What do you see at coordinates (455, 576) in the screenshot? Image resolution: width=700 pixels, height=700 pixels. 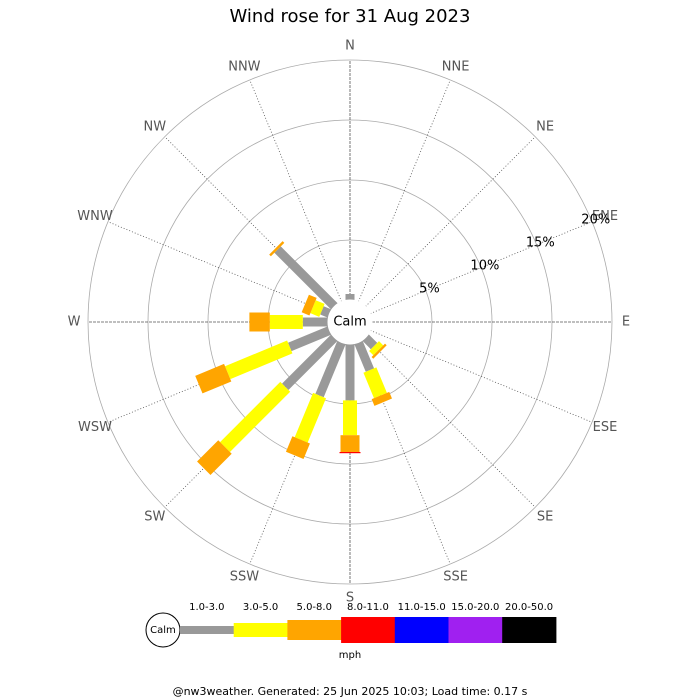 I see `direction-label: SSE` at bounding box center [455, 576].